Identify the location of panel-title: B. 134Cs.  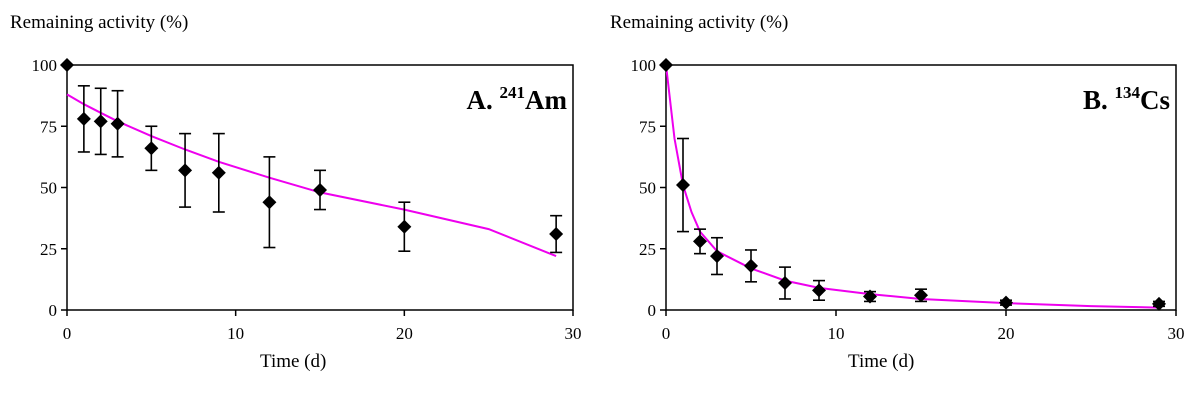
(1126, 99).